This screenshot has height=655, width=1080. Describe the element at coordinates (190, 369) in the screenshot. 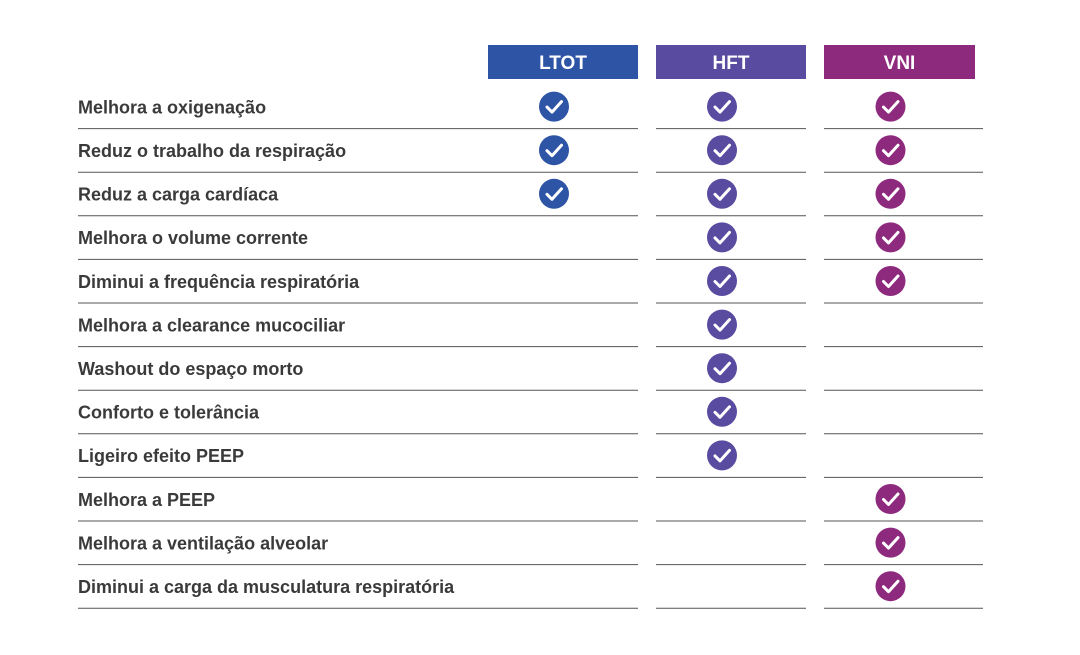

I see `row-label: Washout do espaço morto` at that location.